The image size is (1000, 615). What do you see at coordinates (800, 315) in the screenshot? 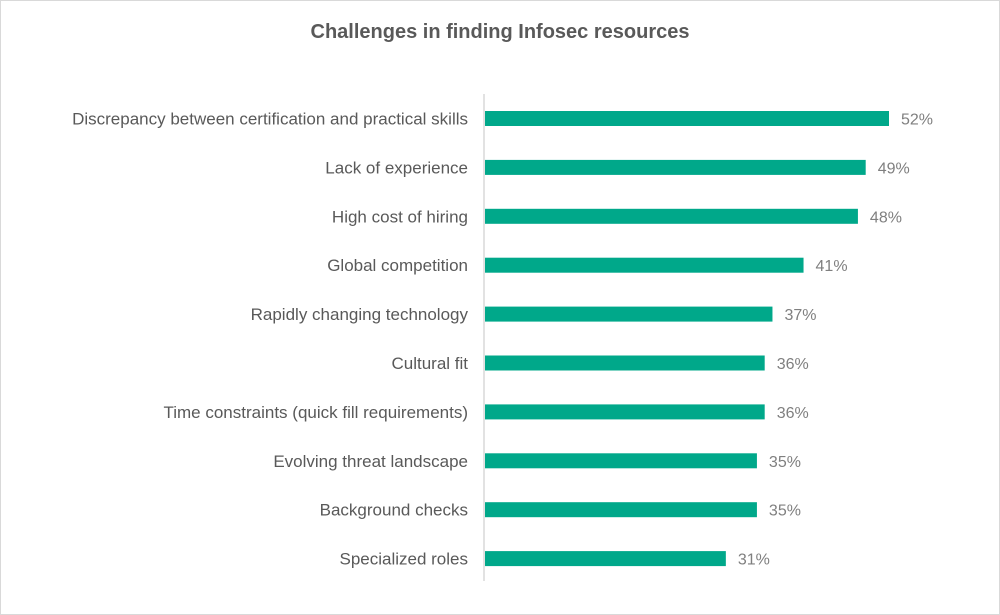
I see `value-label: 37%` at bounding box center [800, 315].